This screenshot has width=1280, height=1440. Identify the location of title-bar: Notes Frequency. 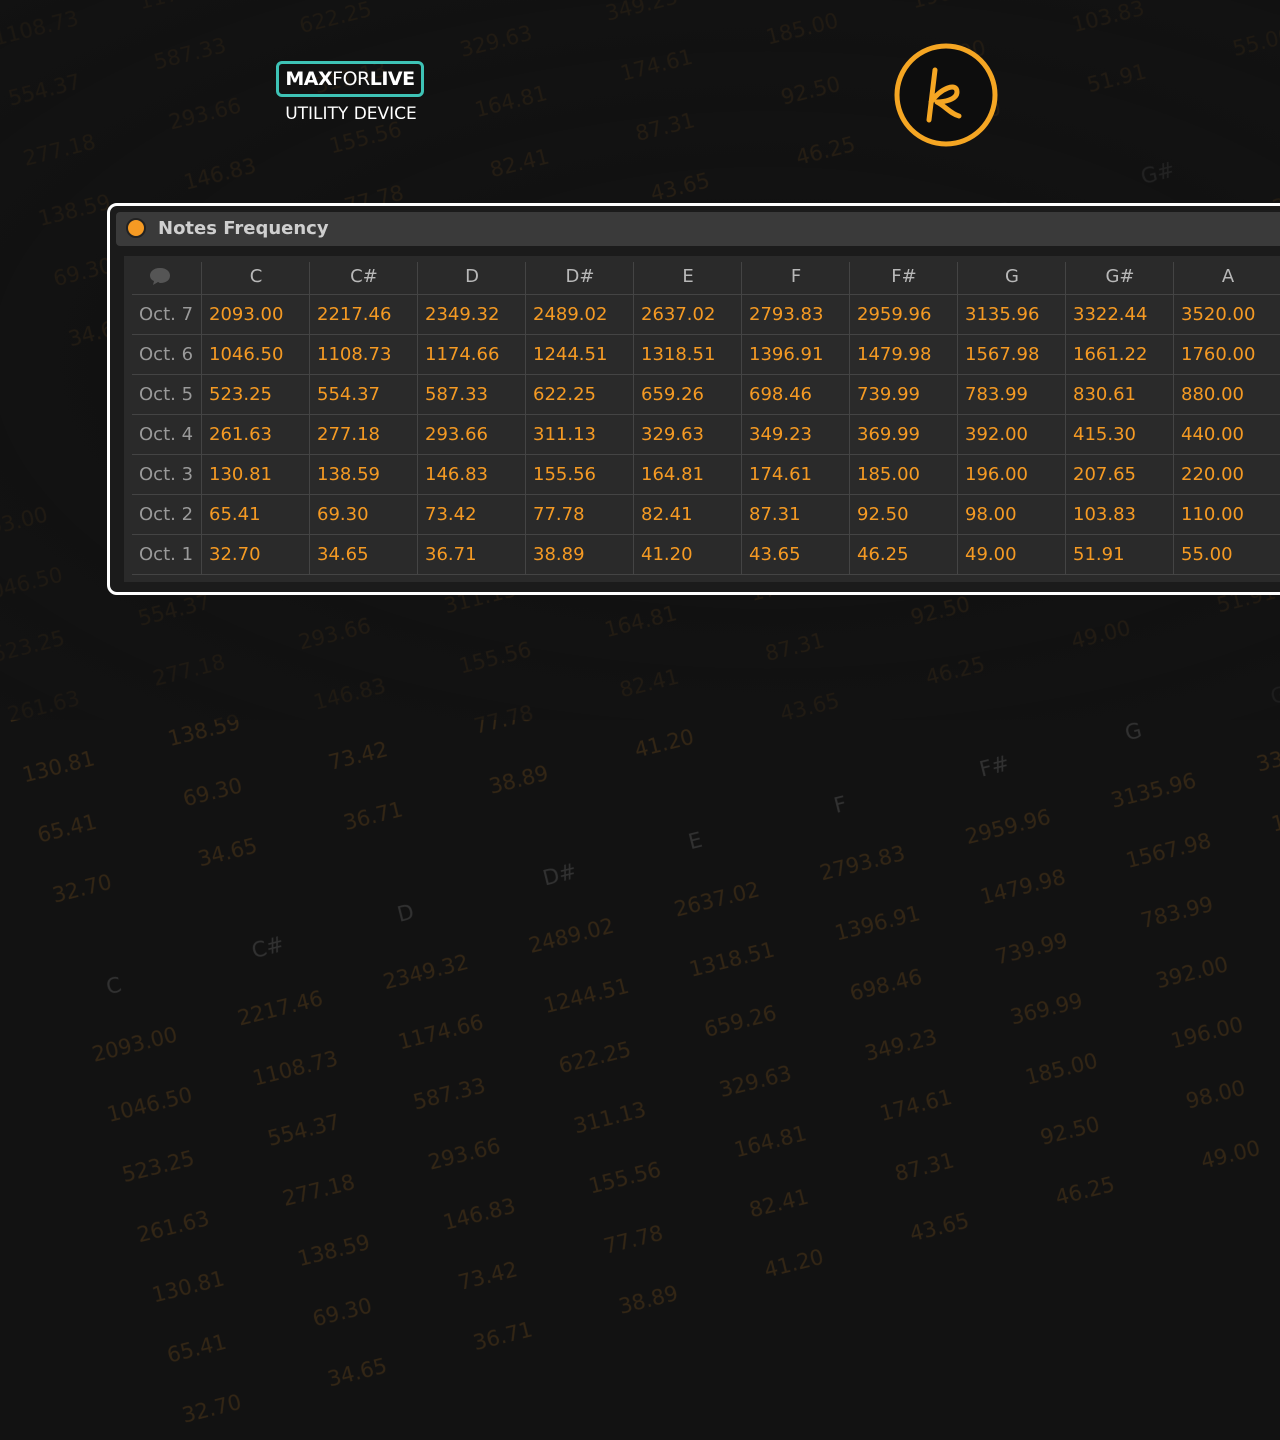
(698, 229).